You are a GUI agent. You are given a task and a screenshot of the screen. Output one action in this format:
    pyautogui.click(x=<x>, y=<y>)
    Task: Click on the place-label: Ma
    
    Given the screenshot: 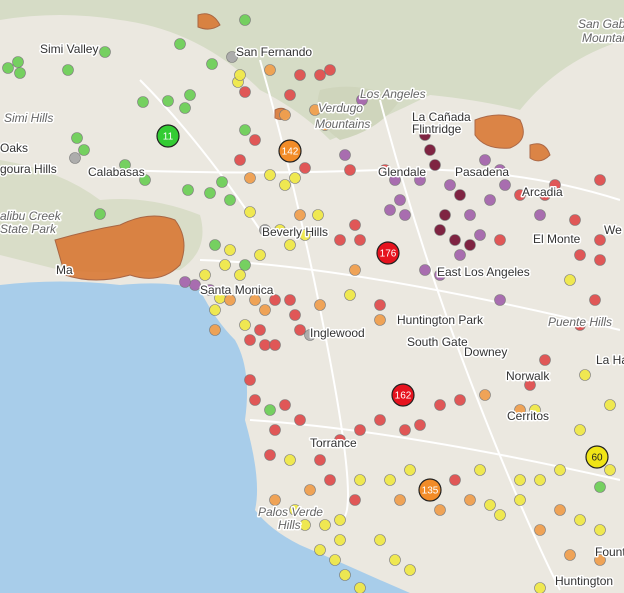 What is the action you would take?
    pyautogui.click(x=64, y=270)
    